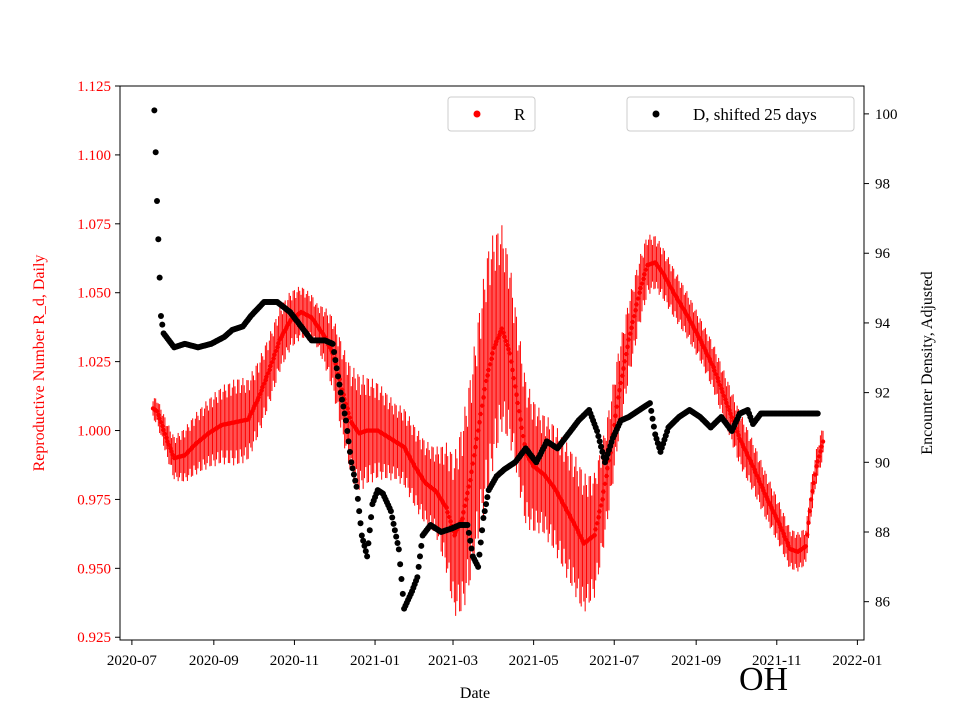 Image resolution: width=960 pixels, height=720 pixels. I want to click on x-tick-label: 2021-09, so click(696, 661).